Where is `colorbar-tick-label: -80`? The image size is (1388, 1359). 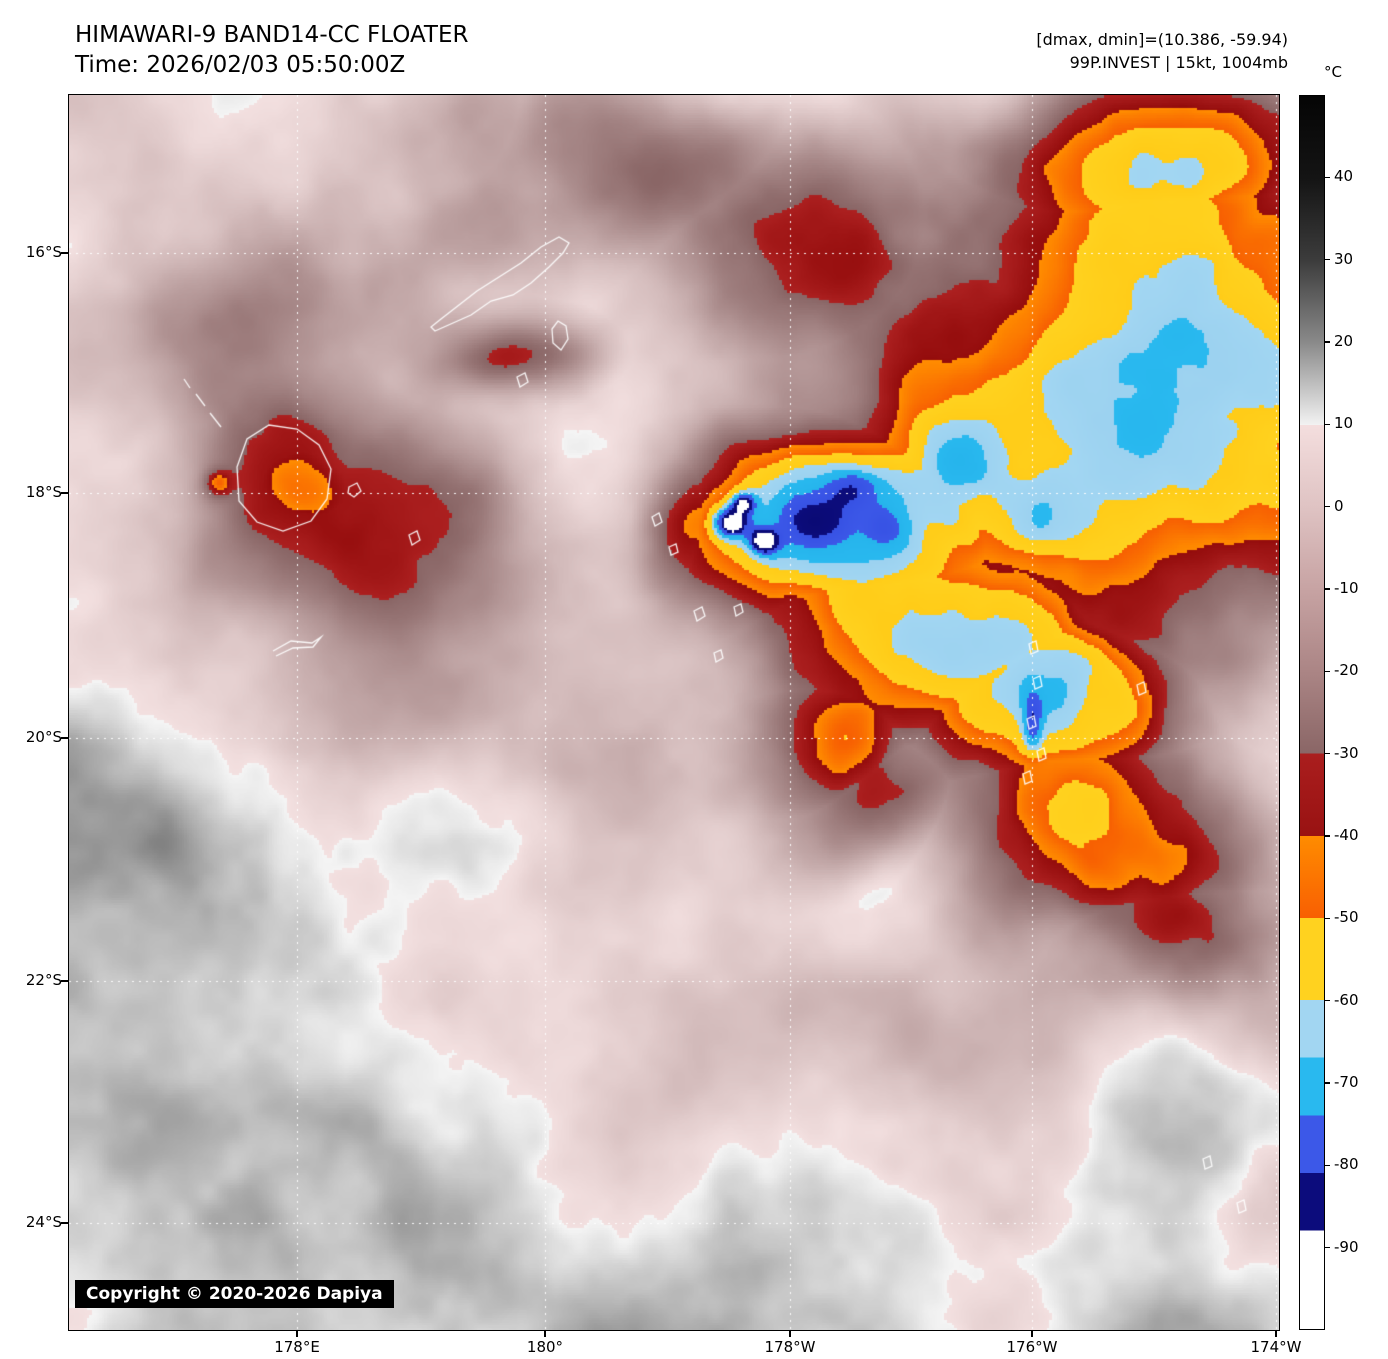 colorbar-tick-label: -80 is located at coordinates (1346, 1164).